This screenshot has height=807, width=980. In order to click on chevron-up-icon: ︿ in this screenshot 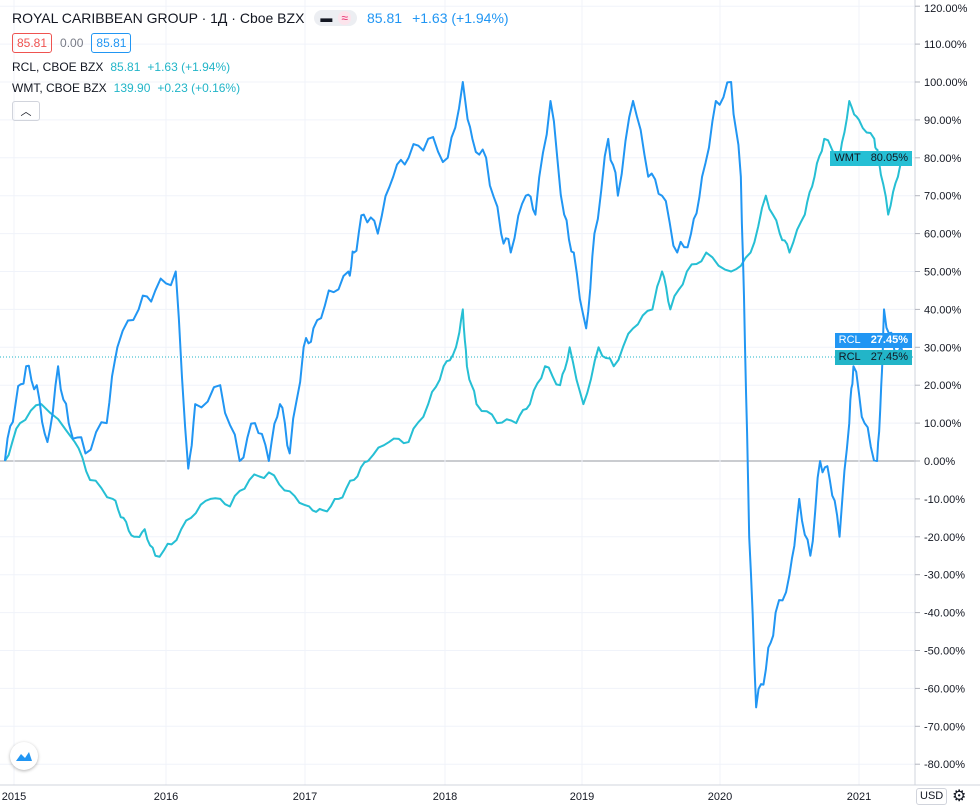, I will do `click(26, 112)`.